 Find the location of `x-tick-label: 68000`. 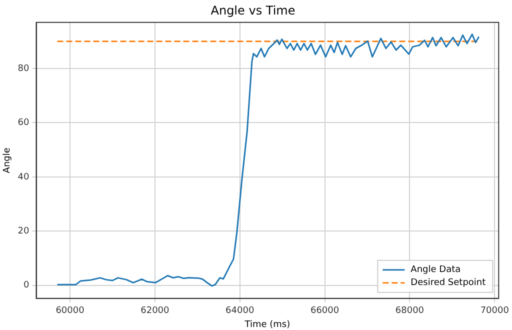

x-tick-label: 68000 is located at coordinates (409, 311).